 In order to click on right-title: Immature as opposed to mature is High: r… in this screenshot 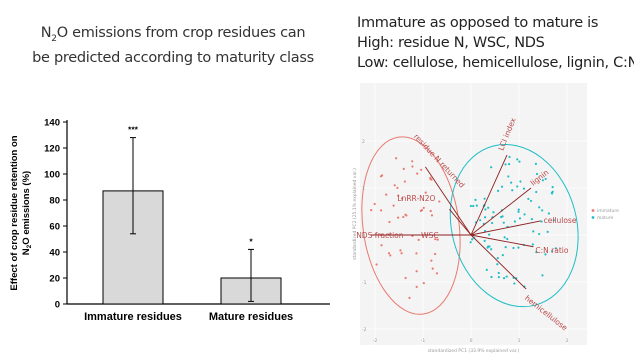, I will do `click(495, 43)`.